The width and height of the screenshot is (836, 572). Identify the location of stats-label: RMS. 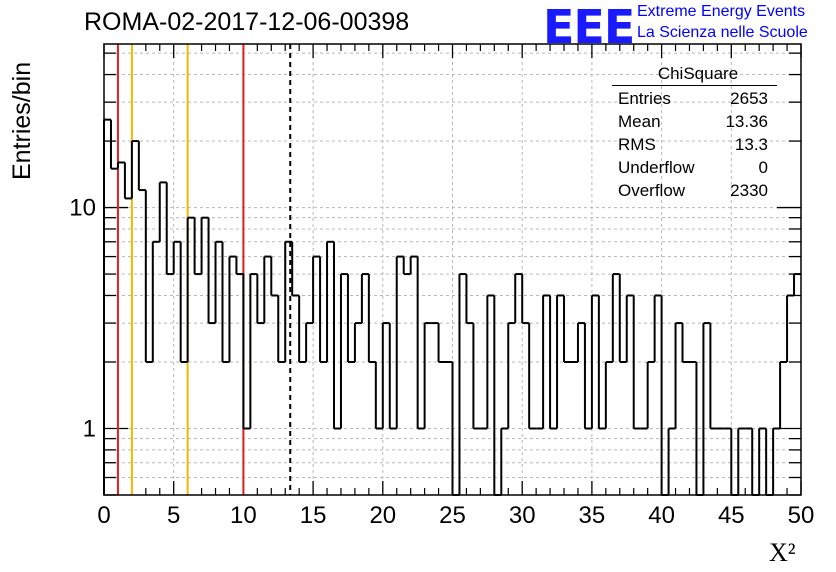
(637, 144).